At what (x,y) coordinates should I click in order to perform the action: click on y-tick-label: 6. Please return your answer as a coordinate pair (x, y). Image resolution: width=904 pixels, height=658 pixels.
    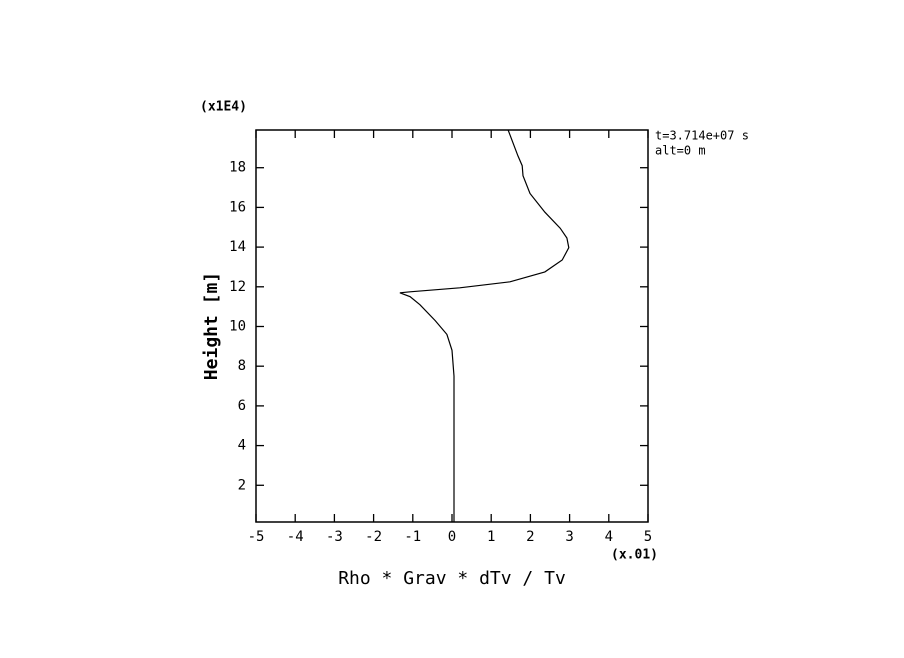
    Looking at the image, I should click on (242, 406).